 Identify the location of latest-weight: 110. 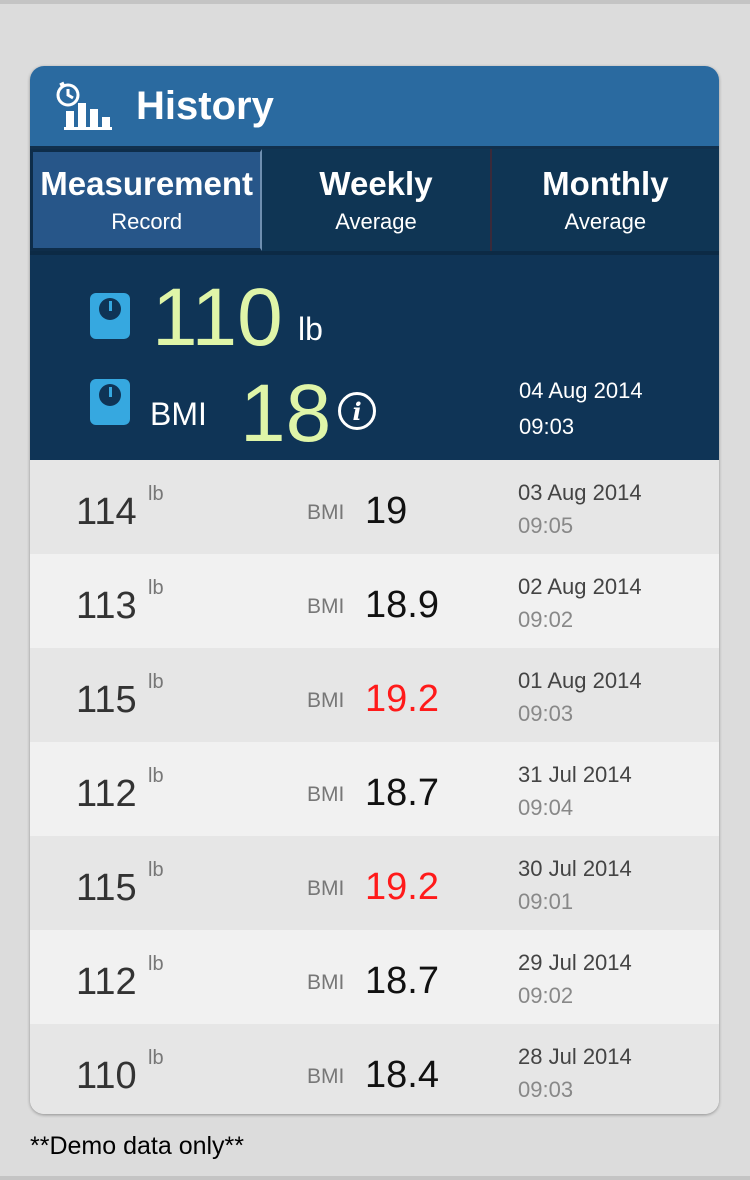
(217, 317).